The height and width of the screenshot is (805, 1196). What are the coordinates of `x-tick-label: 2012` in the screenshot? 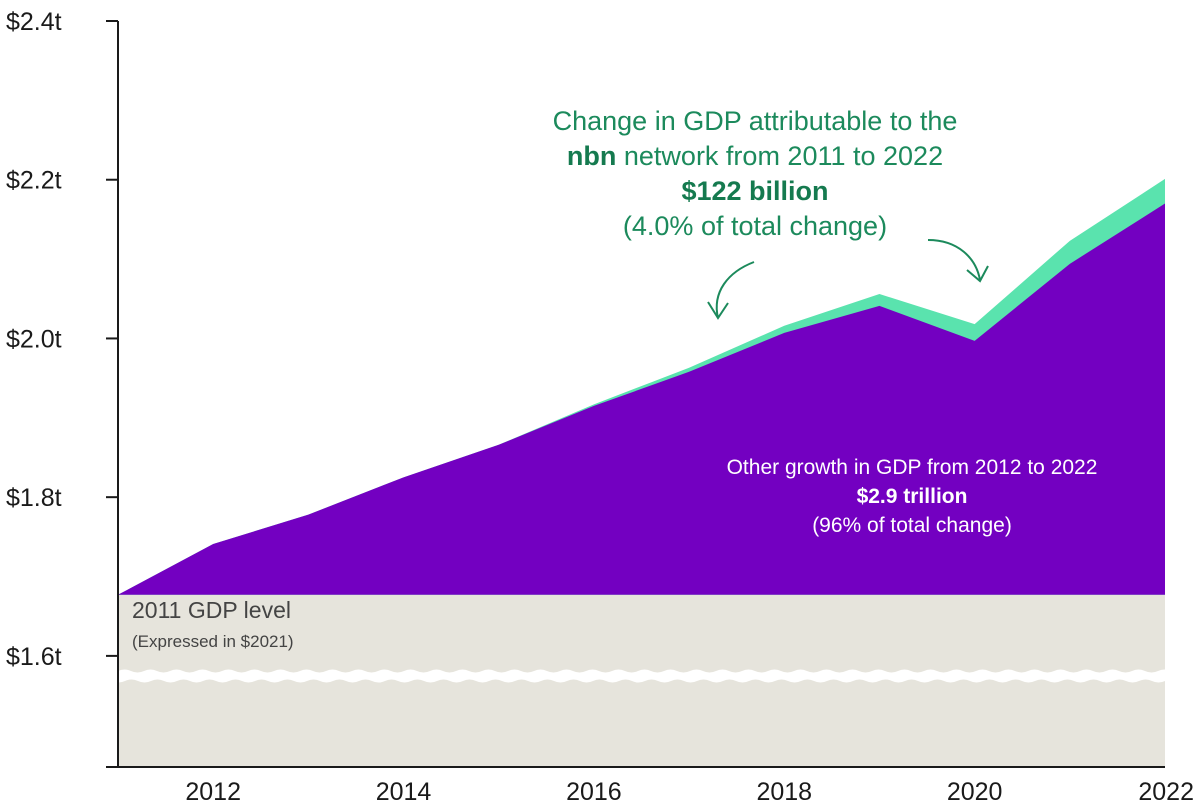 It's located at (213, 791).